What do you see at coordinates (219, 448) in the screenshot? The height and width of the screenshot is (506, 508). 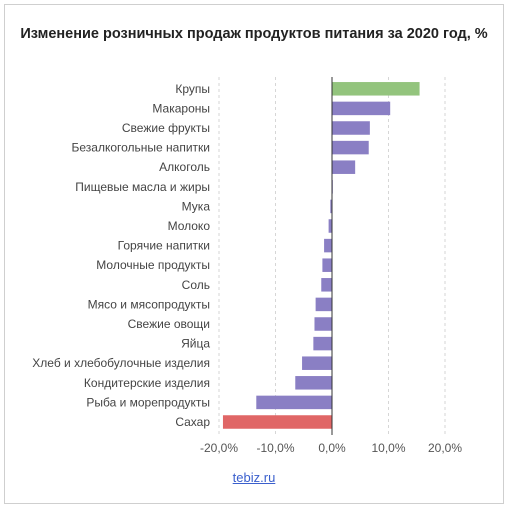 I see `x-tick-label: -20,0%` at bounding box center [219, 448].